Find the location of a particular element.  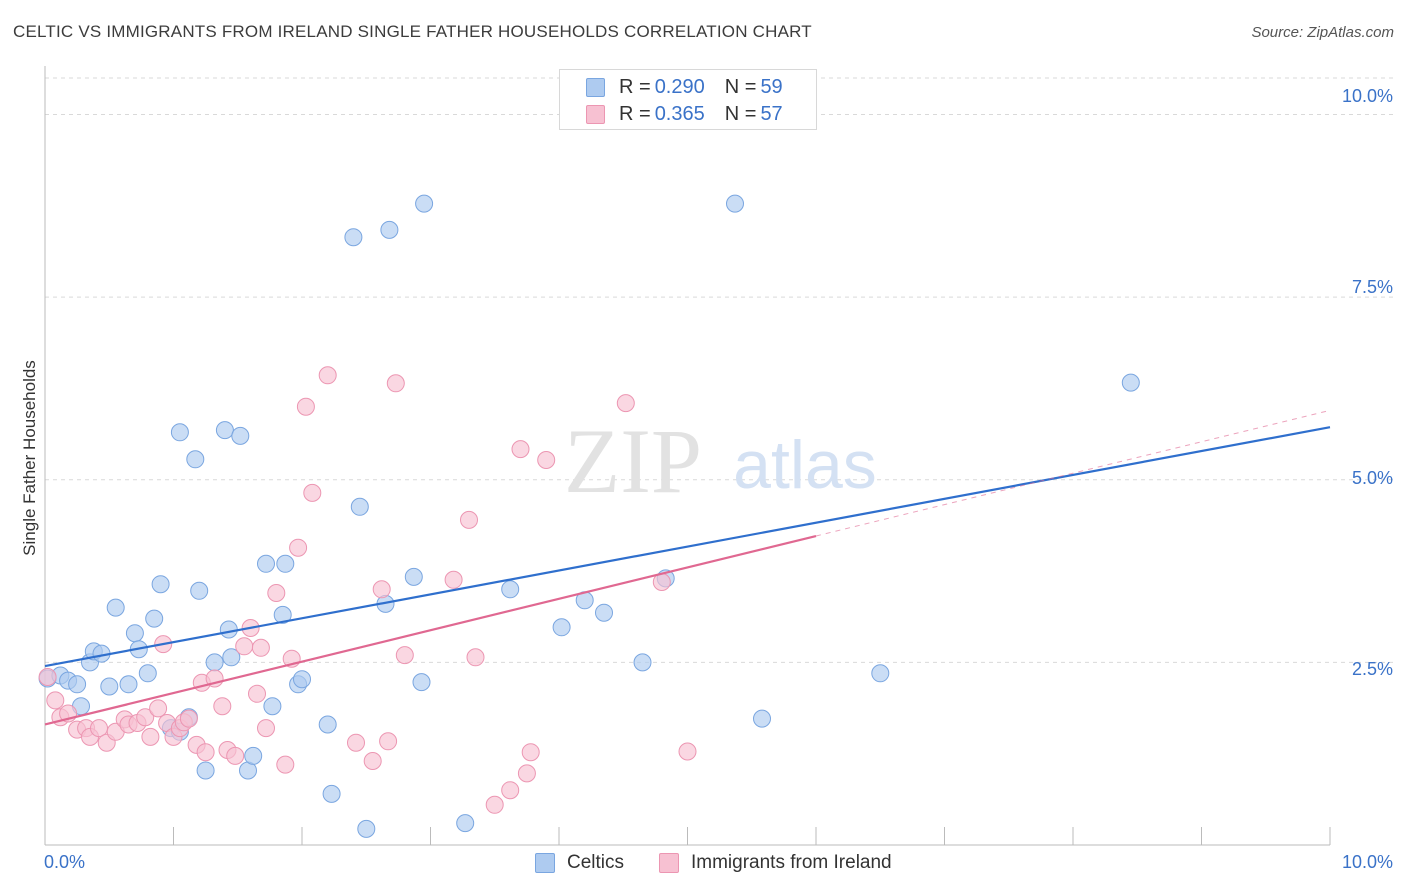

bottom-legend-celtics: Celtics is located at coordinates (579, 863).